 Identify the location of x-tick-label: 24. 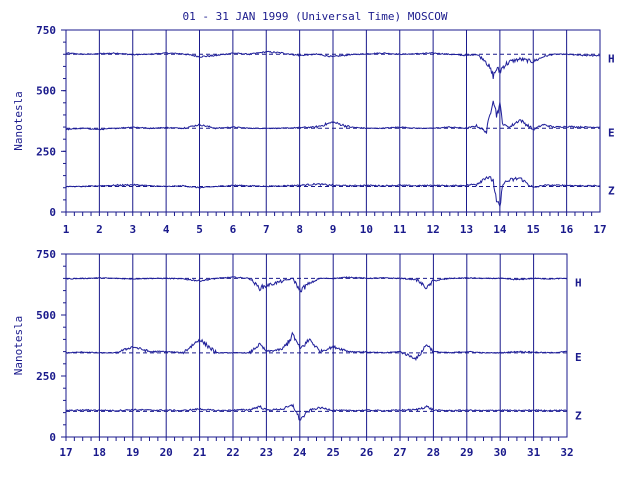
(300, 452).